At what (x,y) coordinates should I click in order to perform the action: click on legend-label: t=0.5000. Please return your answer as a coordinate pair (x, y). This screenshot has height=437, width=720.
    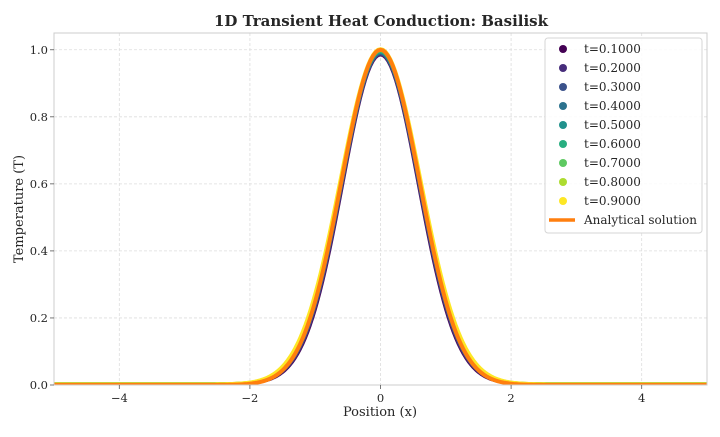
    Looking at the image, I should click on (612, 125).